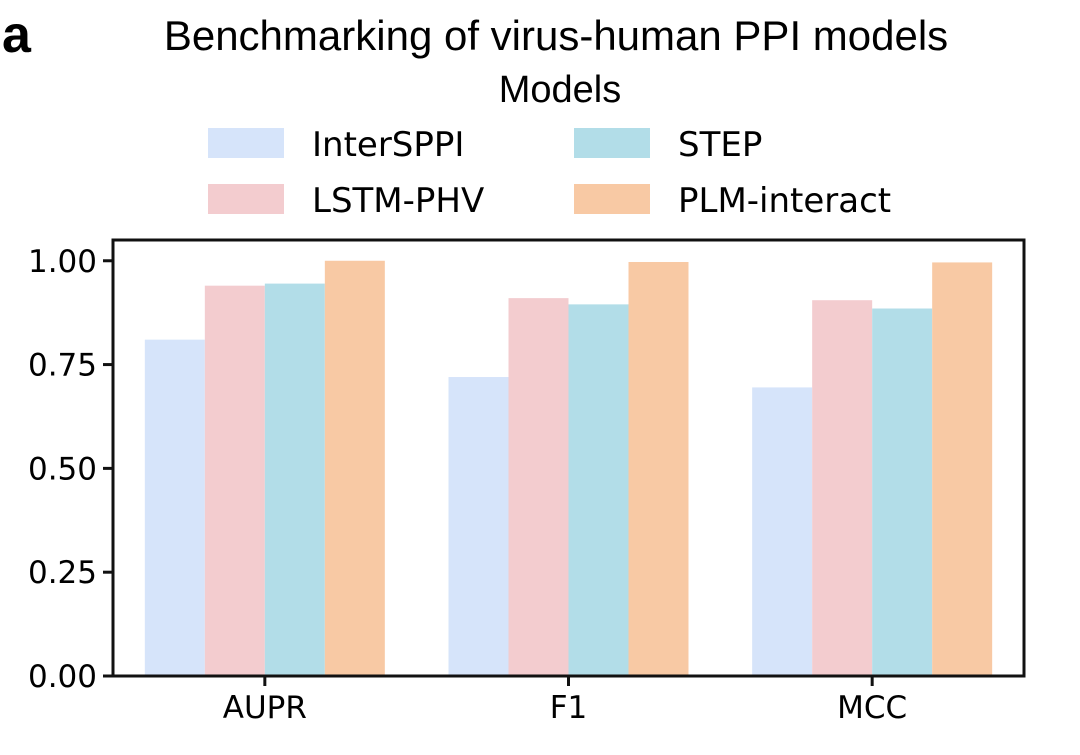  I want to click on legend: Models InterSPPI LSTM-PHV STEP PLM-interact, so click(549, 145).